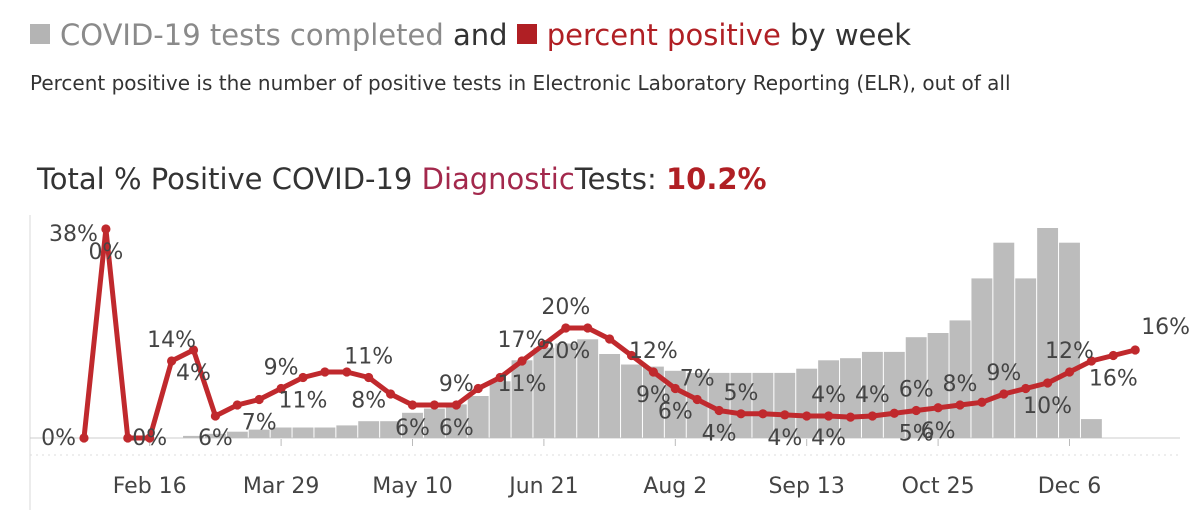 Image resolution: width=1200 pixels, height=511 pixels. What do you see at coordinates (58, 438) in the screenshot?
I see `data-label-0: 0%` at bounding box center [58, 438].